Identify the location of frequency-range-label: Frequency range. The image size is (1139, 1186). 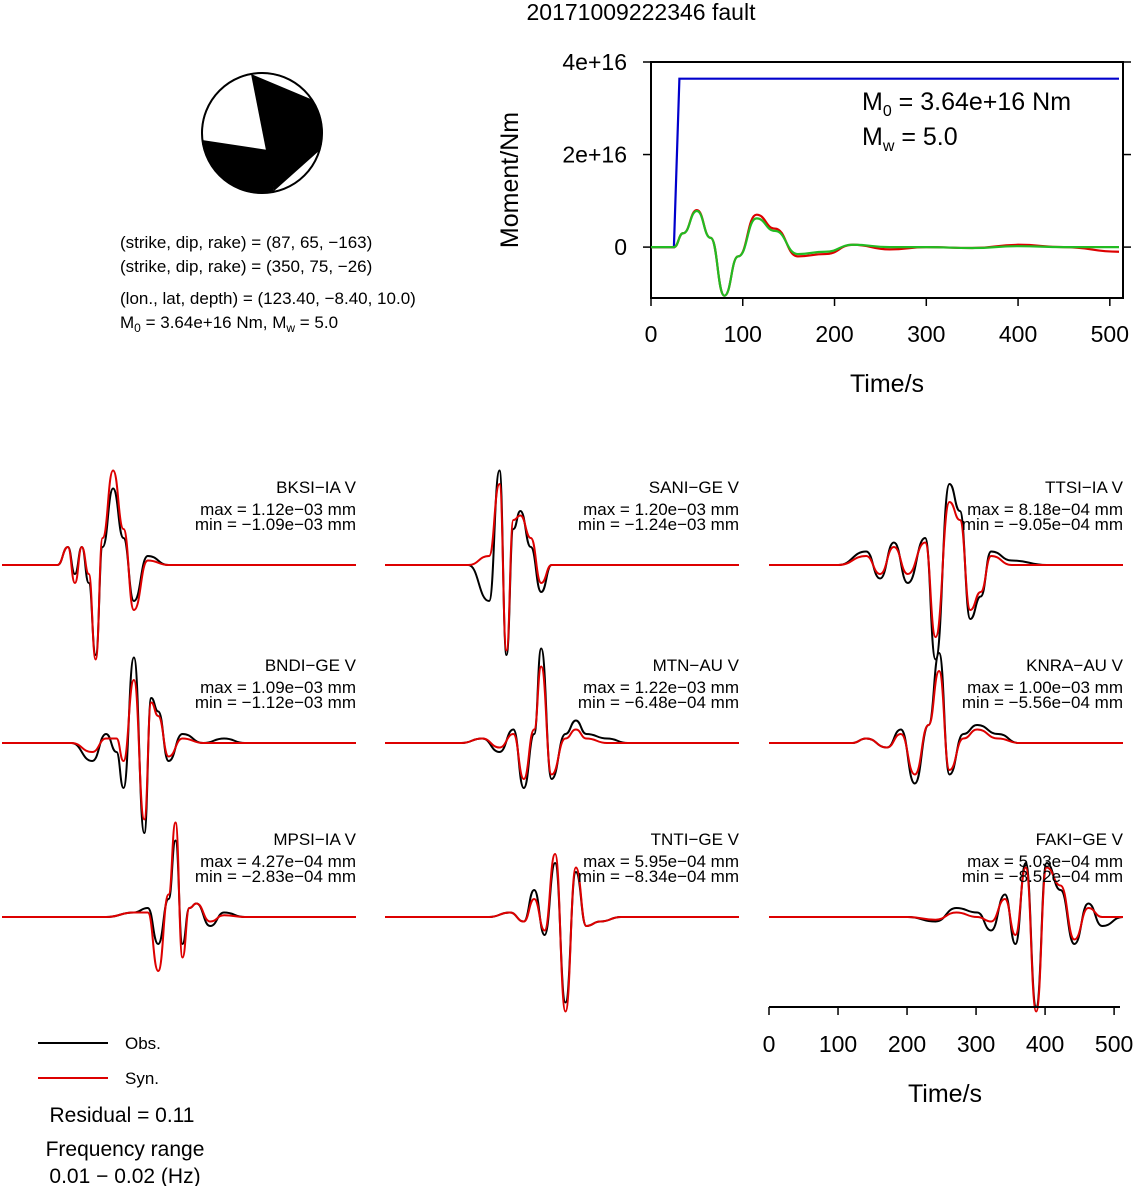
(125, 1149).